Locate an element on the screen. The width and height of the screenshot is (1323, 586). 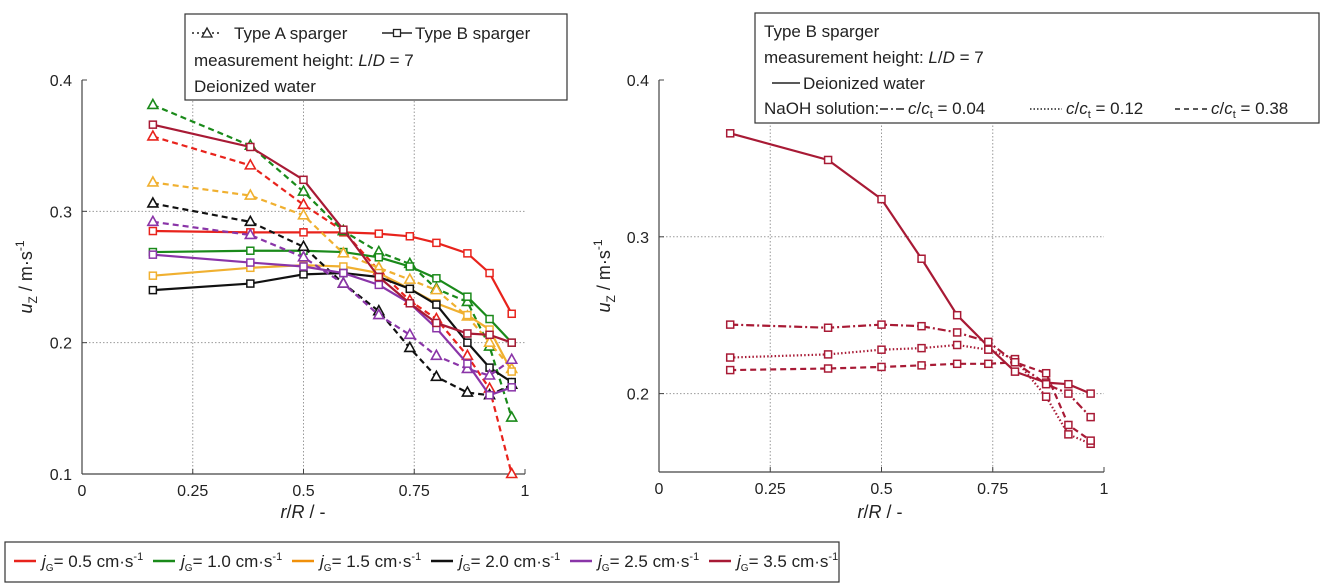
x-axis-label-part: / - is located at coordinates (315, 512).